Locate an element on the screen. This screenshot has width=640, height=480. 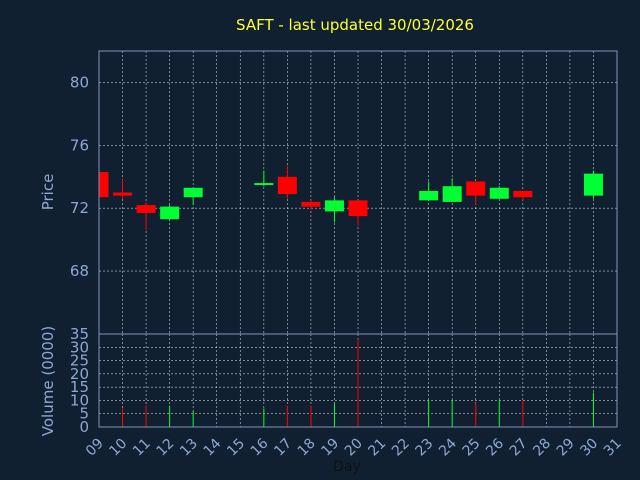
volume-tick-label: 15 is located at coordinates (79, 387).